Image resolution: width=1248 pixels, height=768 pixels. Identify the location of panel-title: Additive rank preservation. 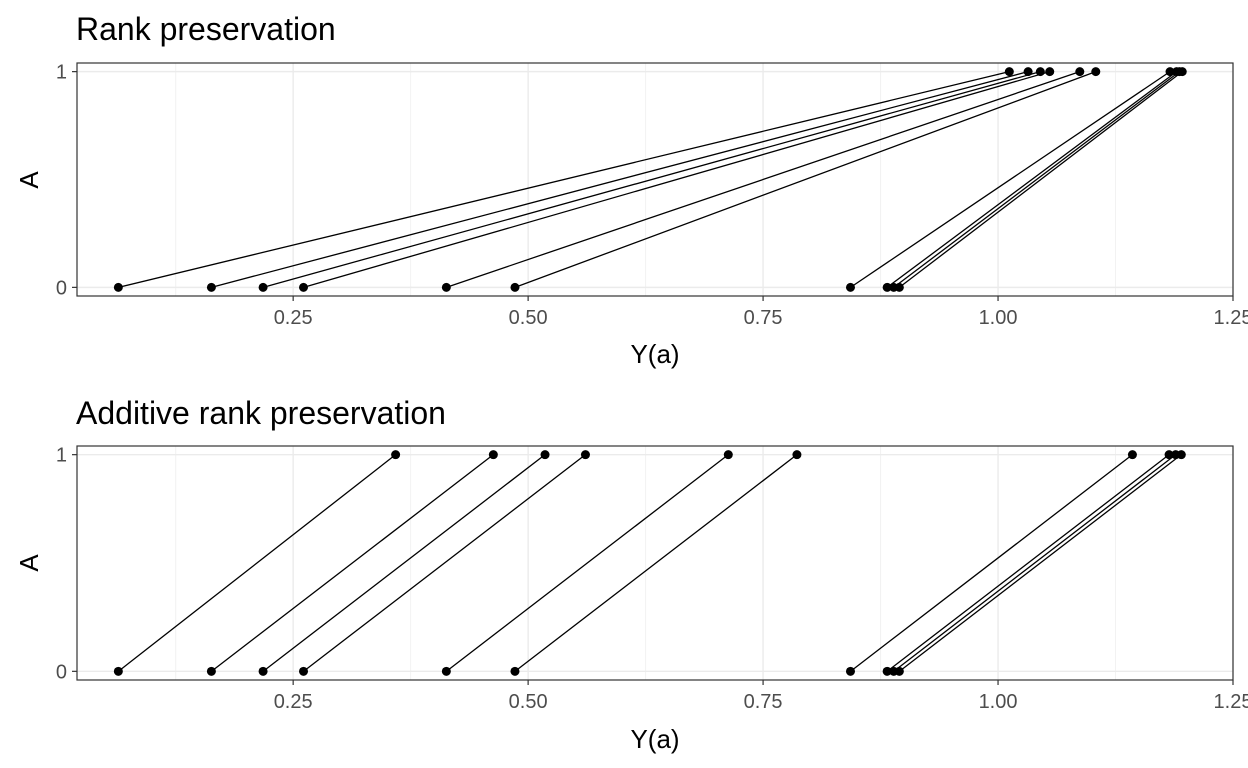
(261, 413).